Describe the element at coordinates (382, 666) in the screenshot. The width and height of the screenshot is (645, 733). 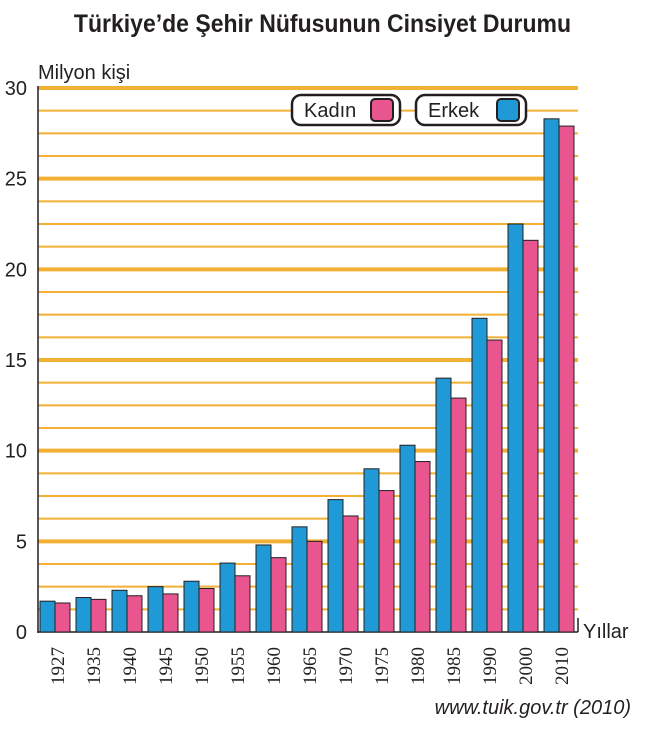
I see `x-tick-label: 1975` at that location.